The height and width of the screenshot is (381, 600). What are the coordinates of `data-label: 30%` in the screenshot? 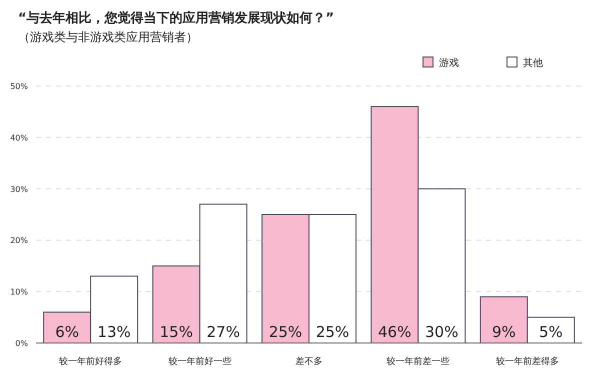 It's located at (441, 332).